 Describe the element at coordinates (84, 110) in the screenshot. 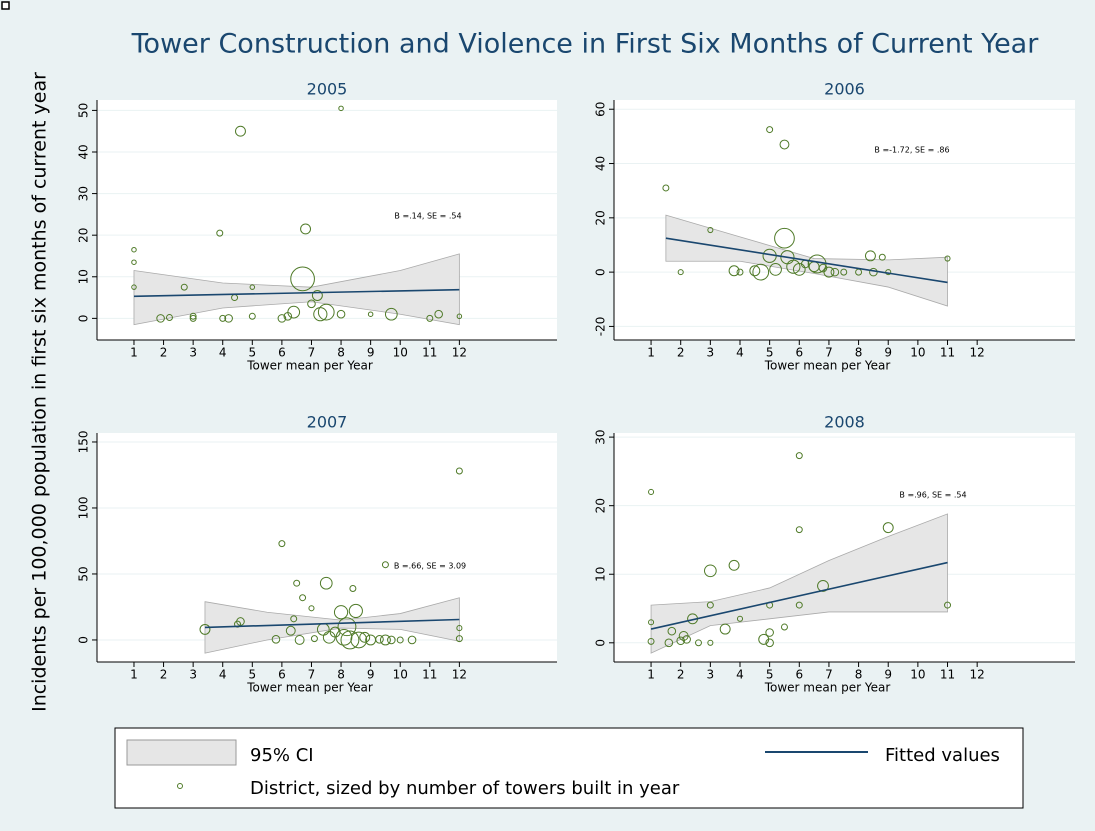

I see `y-tick-label: 50` at that location.